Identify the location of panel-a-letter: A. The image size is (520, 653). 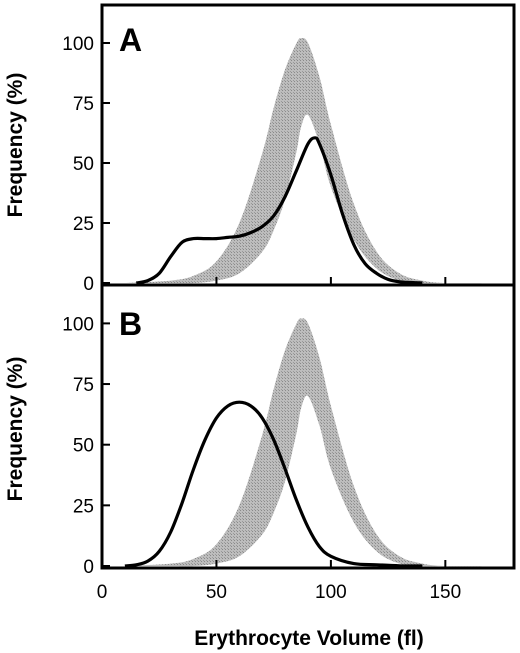
(130, 40).